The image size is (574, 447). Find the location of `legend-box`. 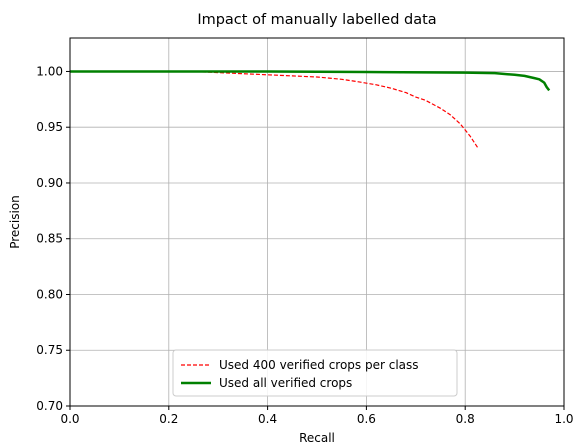

legend-box is located at coordinates (315, 373).